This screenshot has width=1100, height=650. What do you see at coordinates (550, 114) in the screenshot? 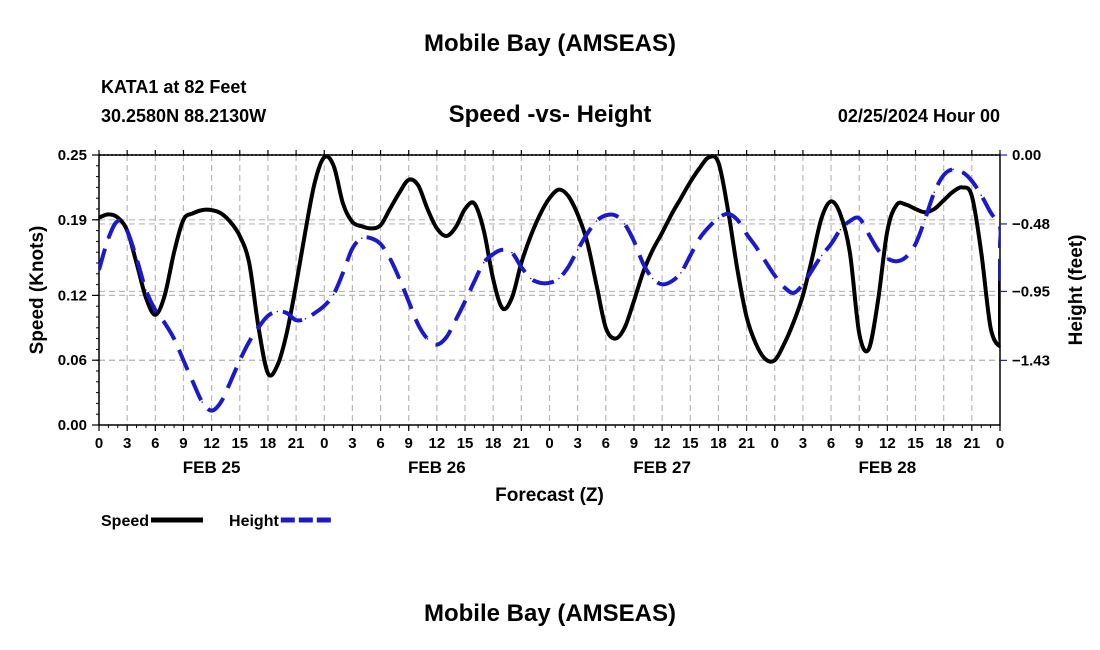
I see `chart-subtitle: Speed -vs- Height` at bounding box center [550, 114].